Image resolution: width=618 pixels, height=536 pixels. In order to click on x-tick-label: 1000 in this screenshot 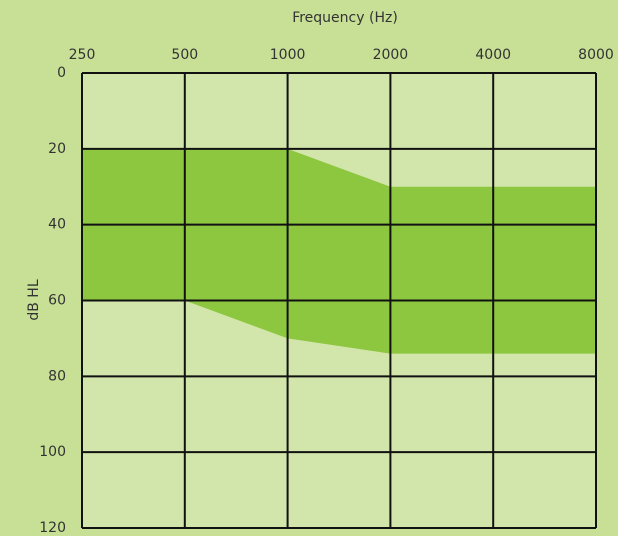, I will do `click(288, 55)`.